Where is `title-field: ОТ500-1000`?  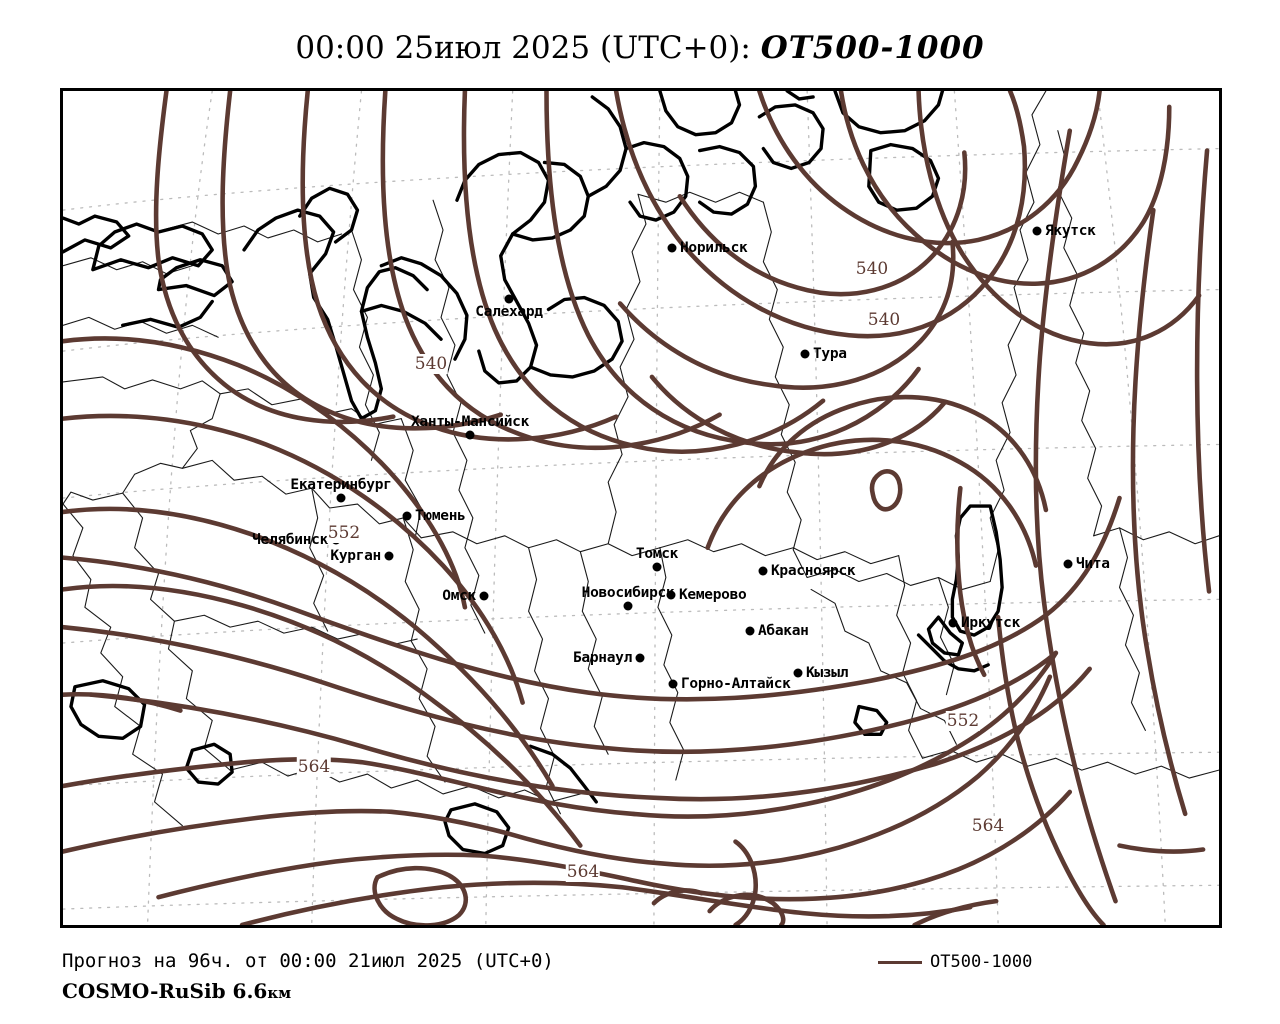 title-field: ОТ500-1000 is located at coordinates (872, 48).